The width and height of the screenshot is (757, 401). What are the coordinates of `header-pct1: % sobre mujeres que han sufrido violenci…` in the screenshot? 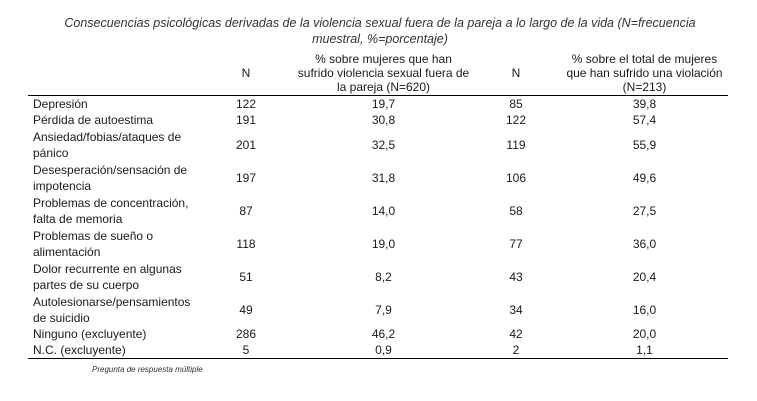 It's located at (383, 74).